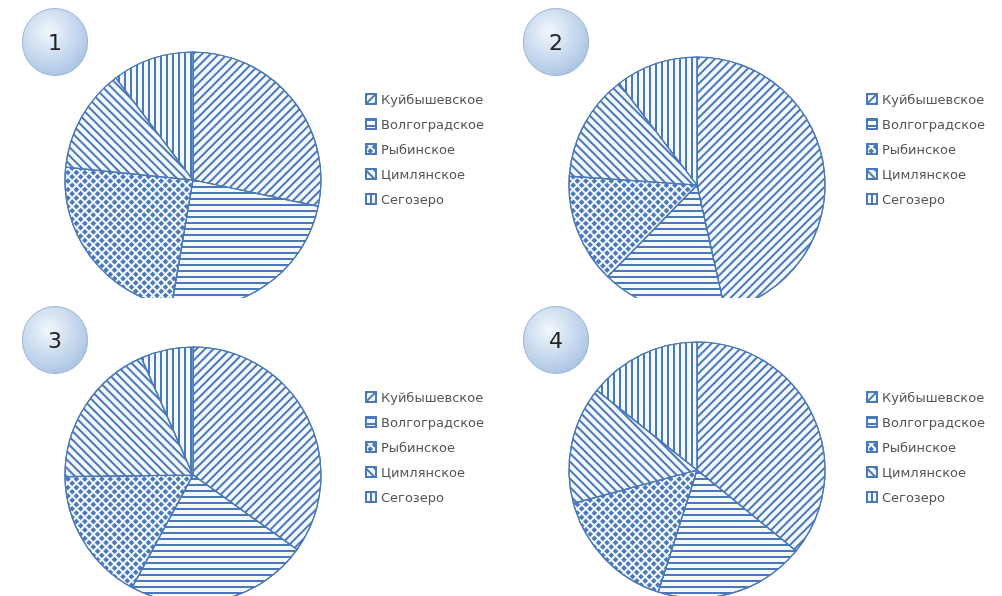 The width and height of the screenshot is (1002, 596). What do you see at coordinates (556, 42) in the screenshot?
I see `chart-title: 2` at bounding box center [556, 42].